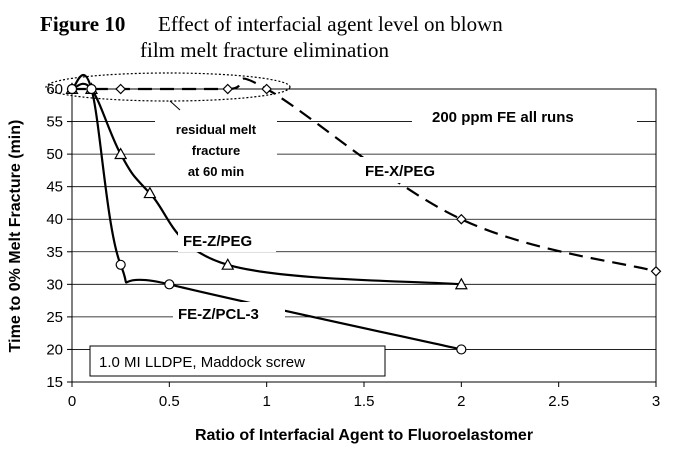 The image size is (674, 451). Describe the element at coordinates (54, 349) in the screenshot. I see `y-tick-label: 20` at that location.